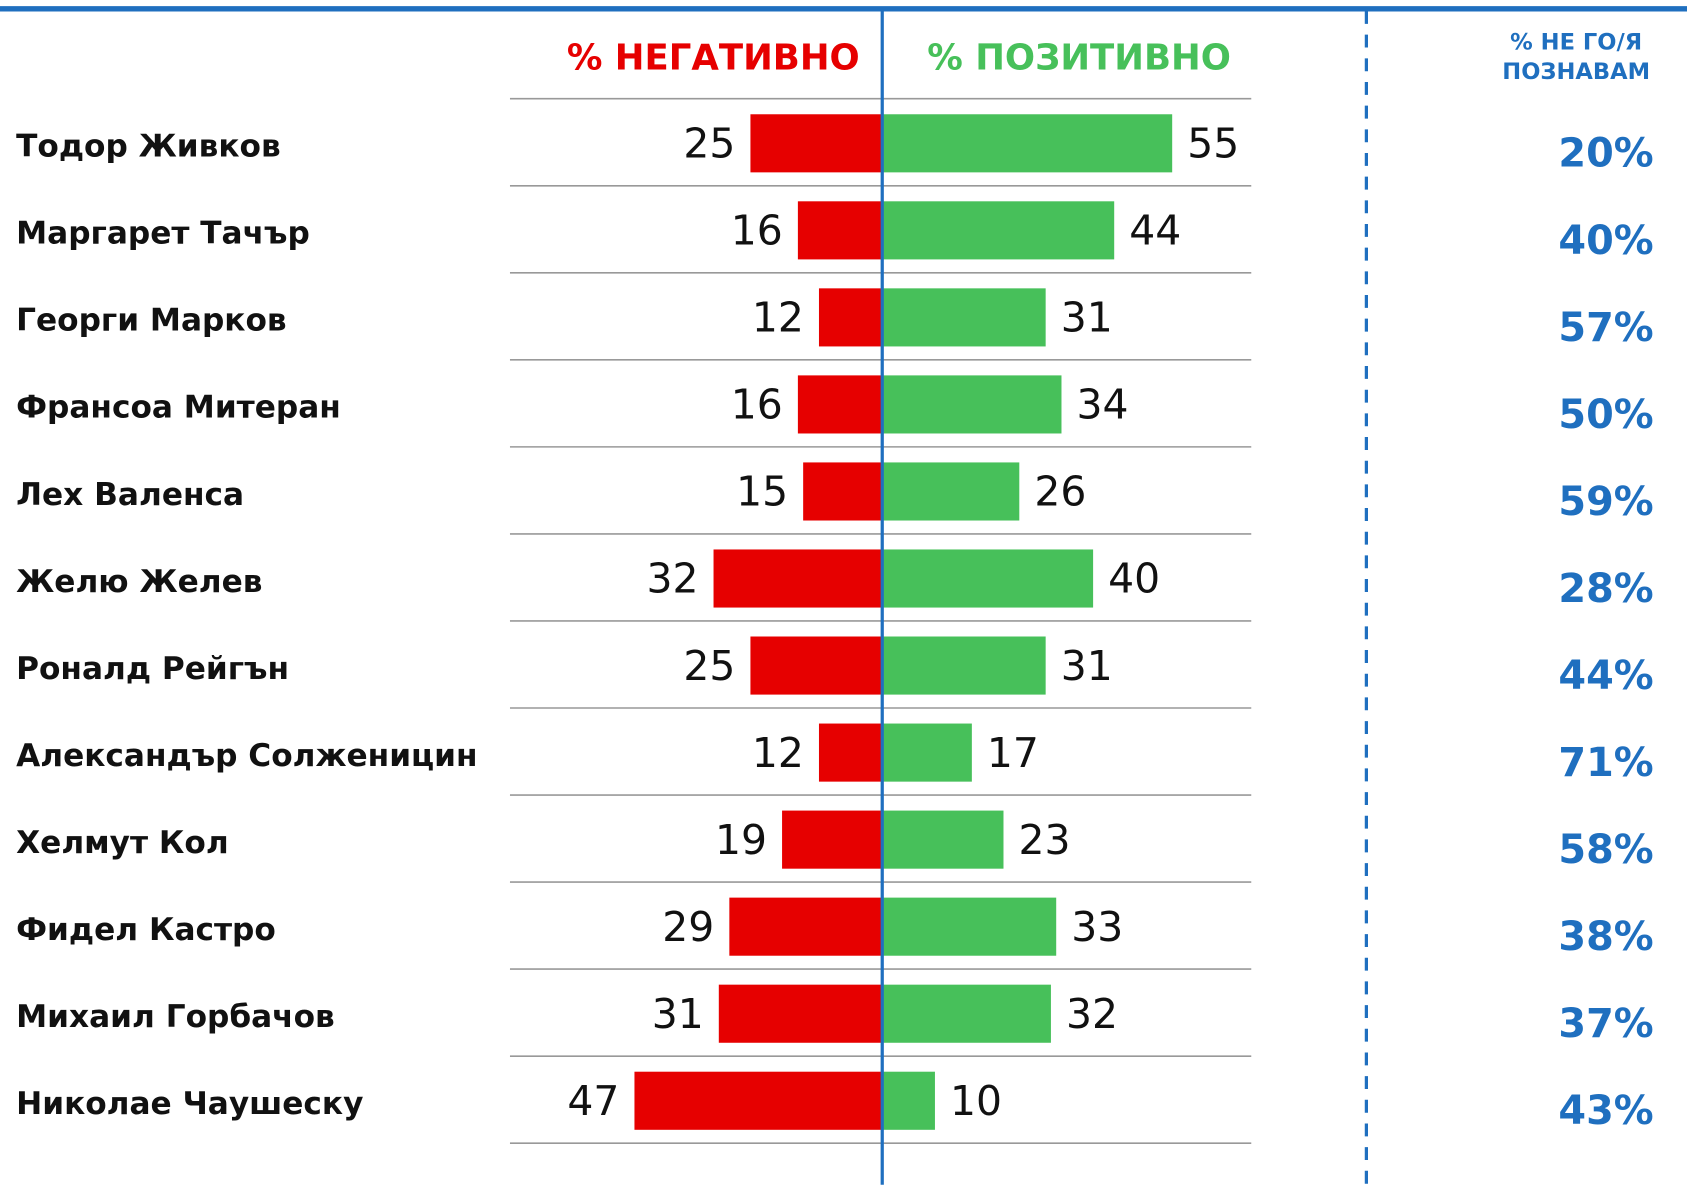  What do you see at coordinates (151, 321) in the screenshot?
I see `category-label: Георги Марков` at bounding box center [151, 321].